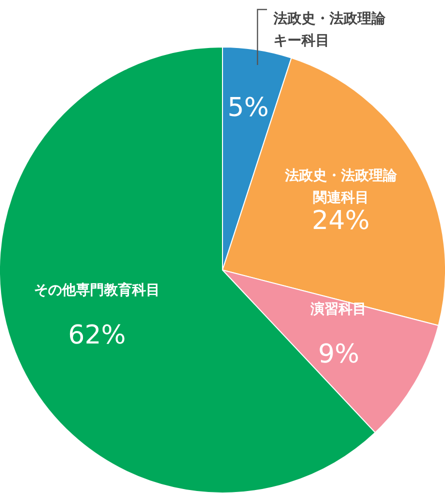 The image size is (445, 493). Describe the element at coordinates (248, 108) in the screenshot. I see `data-label: 5%` at that location.